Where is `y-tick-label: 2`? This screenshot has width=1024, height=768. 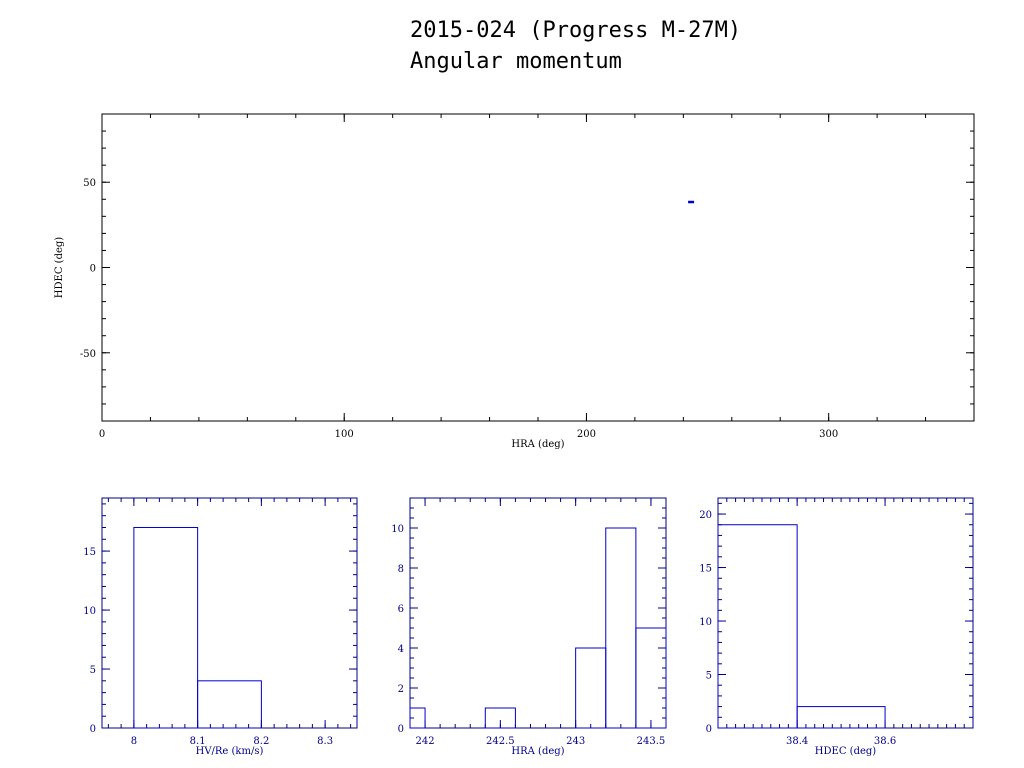 y-tick-label: 2 is located at coordinates (401, 689).